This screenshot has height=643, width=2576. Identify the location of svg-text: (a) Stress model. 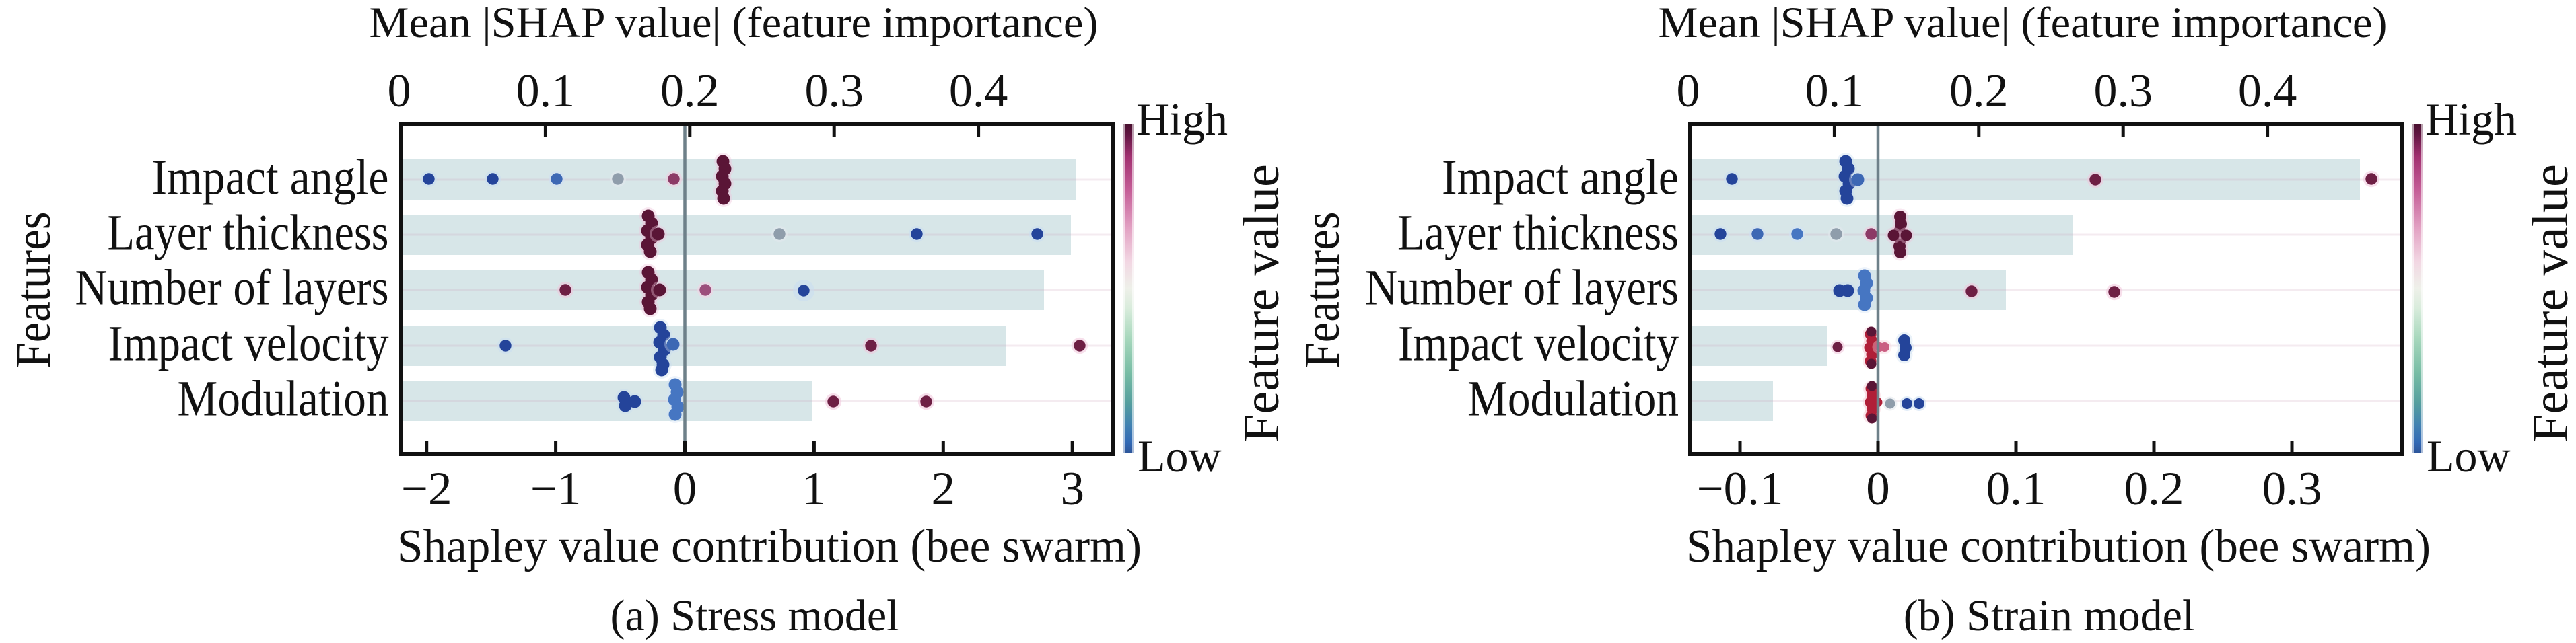
(755, 616).